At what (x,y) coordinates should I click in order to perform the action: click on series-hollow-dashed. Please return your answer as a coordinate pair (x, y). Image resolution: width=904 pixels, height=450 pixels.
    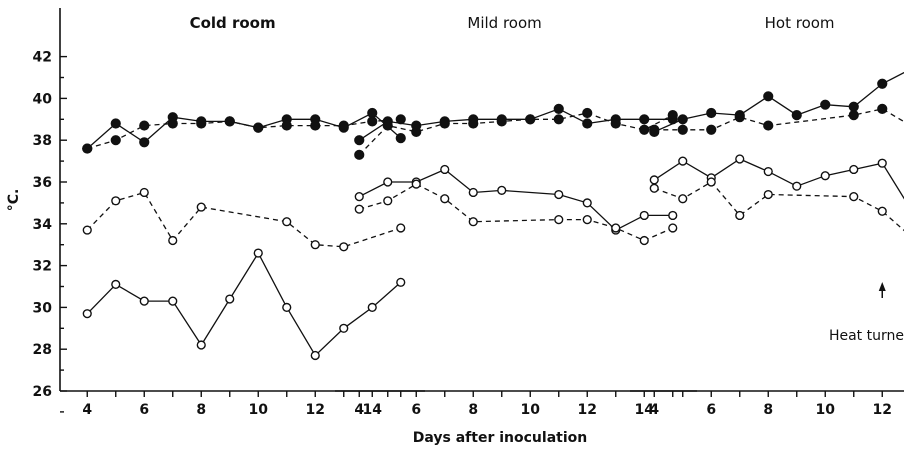
    Looking at the image, I should click on (244, 219).